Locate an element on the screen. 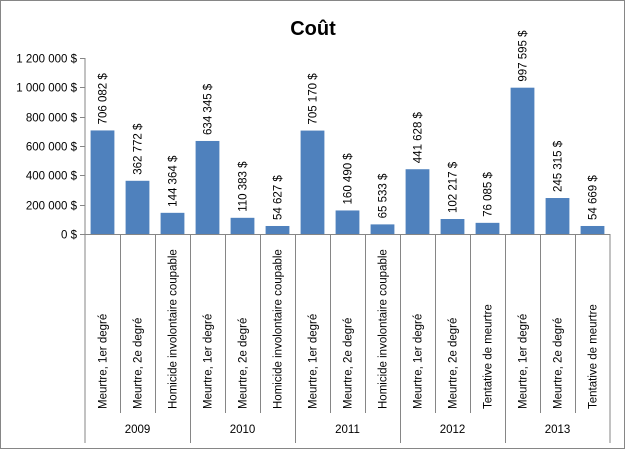  y-tick-label: 0 $ is located at coordinates (69, 236).